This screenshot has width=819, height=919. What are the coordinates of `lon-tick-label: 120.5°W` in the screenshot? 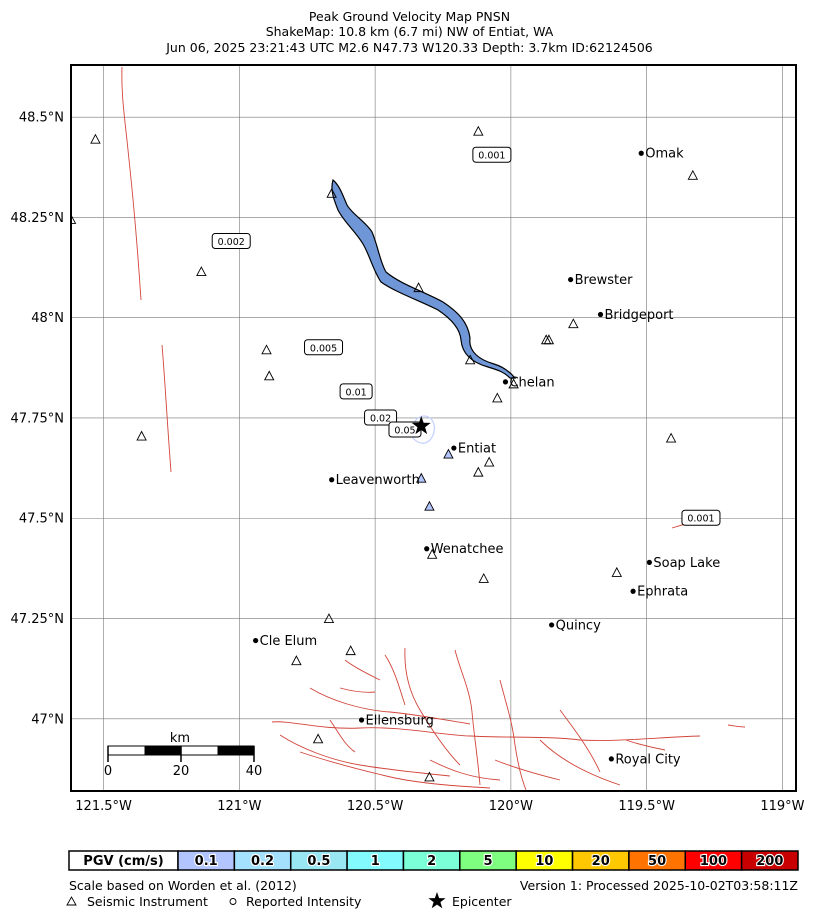 It's located at (375, 806).